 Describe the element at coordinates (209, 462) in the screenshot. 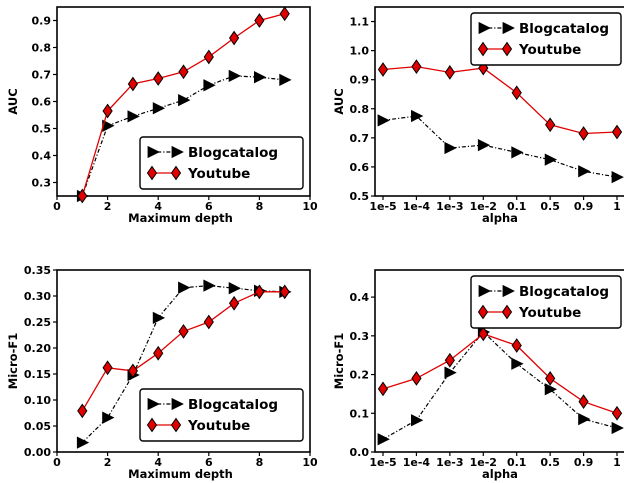

I see `x-tick-label: 6` at that location.